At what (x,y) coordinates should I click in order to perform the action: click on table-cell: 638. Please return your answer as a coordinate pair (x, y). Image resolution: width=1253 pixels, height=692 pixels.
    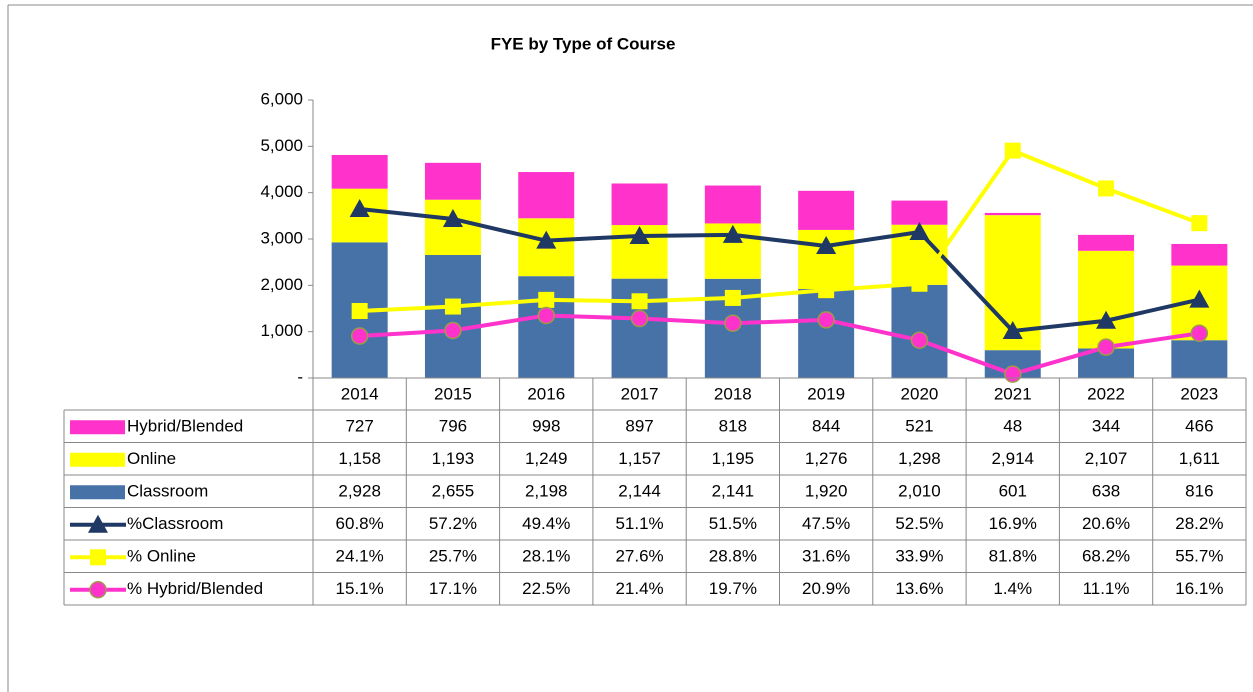
    Looking at the image, I should click on (1106, 491).